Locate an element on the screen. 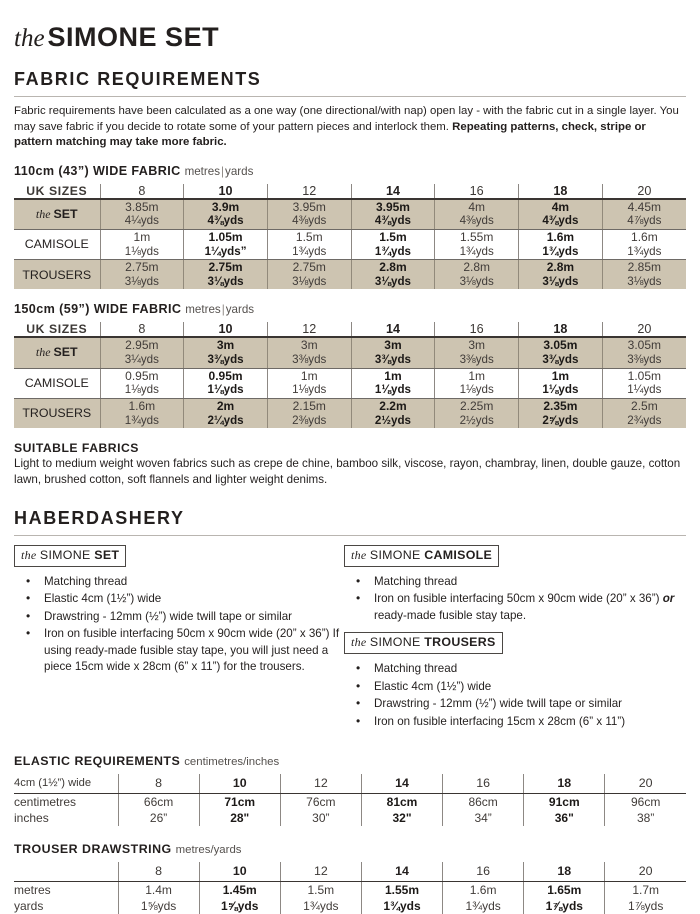 The height and width of the screenshot is (914, 700). tag-garment: CAMISOLE is located at coordinates (458, 554).